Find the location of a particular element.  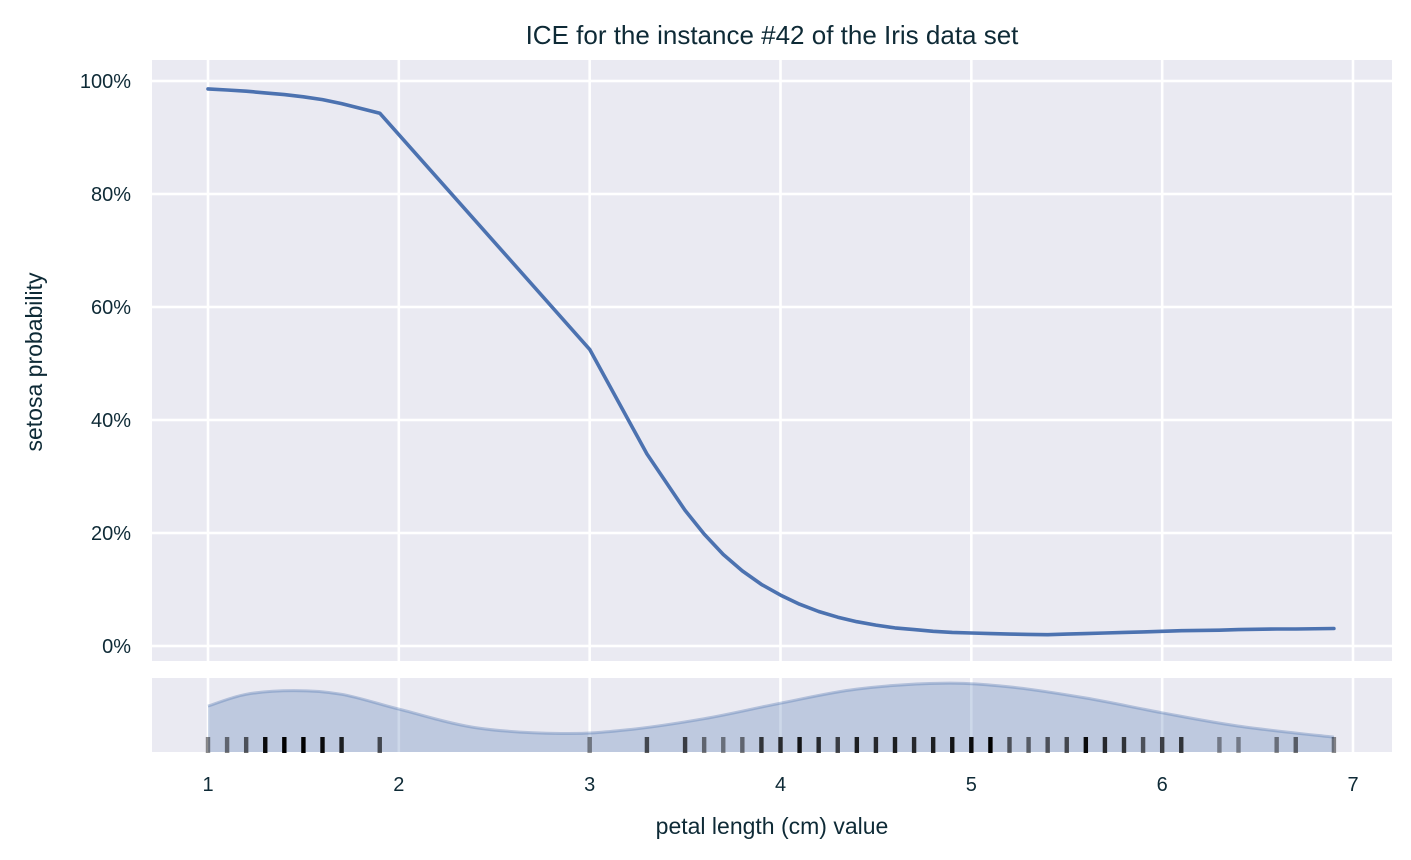

x-tick-label: 5 is located at coordinates (971, 785).